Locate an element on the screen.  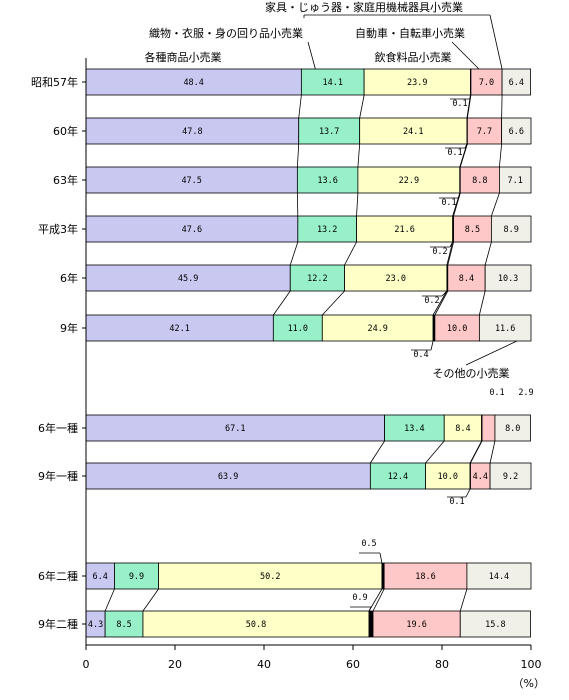
x-tick-label: 40 is located at coordinates (264, 664).